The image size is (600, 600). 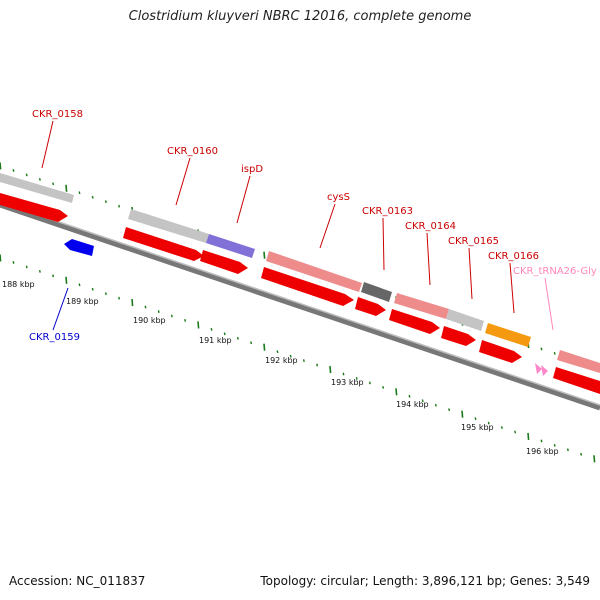 What do you see at coordinates (549, 304) in the screenshot?
I see `leader-trna26` at bounding box center [549, 304].